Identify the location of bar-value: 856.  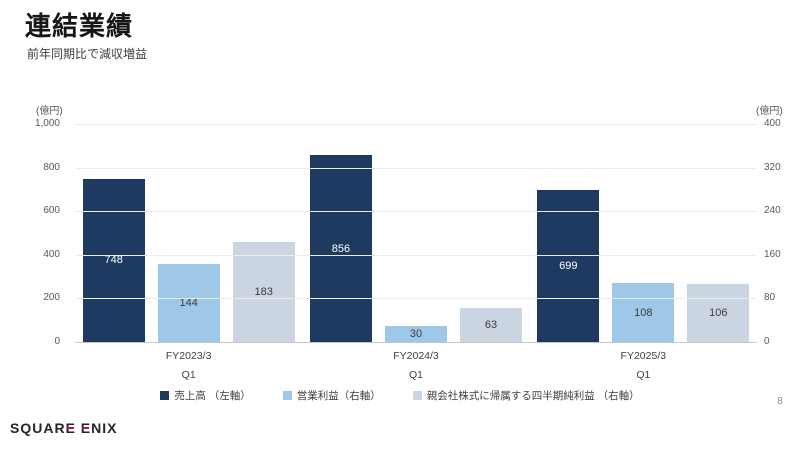
(340, 248).